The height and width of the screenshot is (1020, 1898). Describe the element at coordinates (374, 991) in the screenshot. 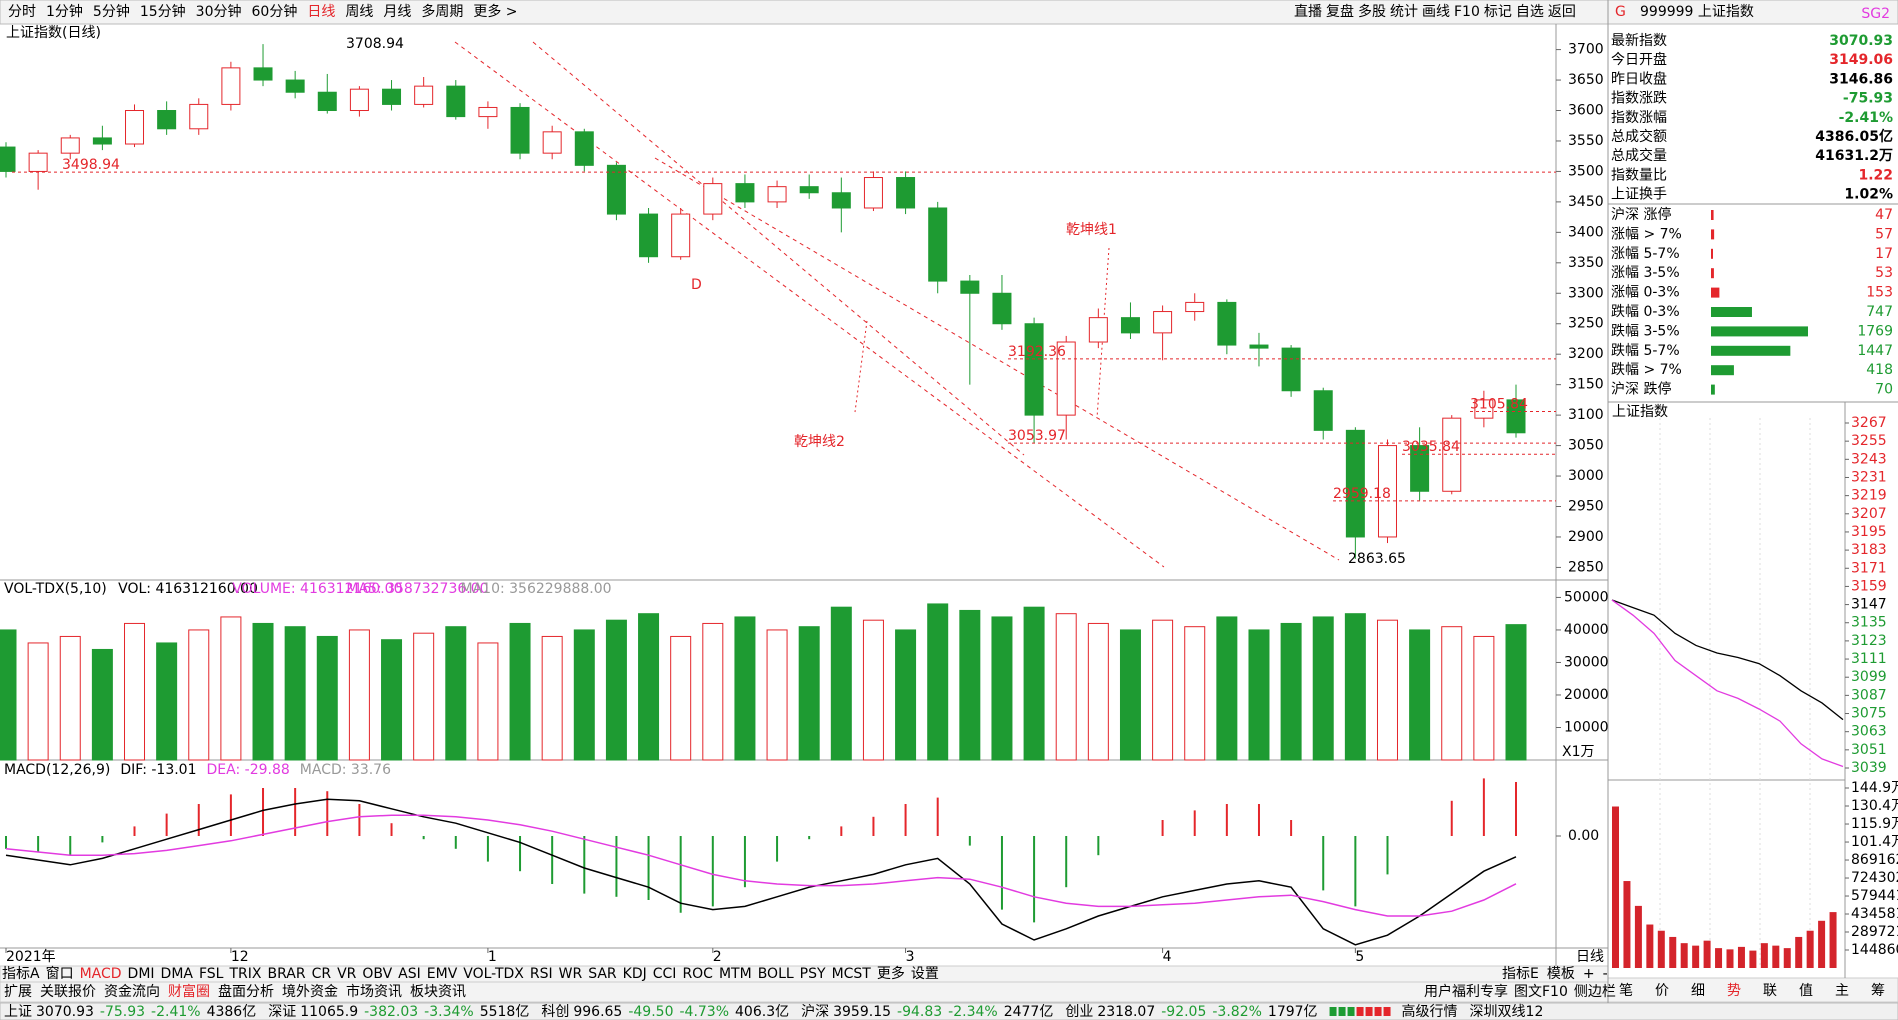

I see `info-tab: 市场资讯` at that location.